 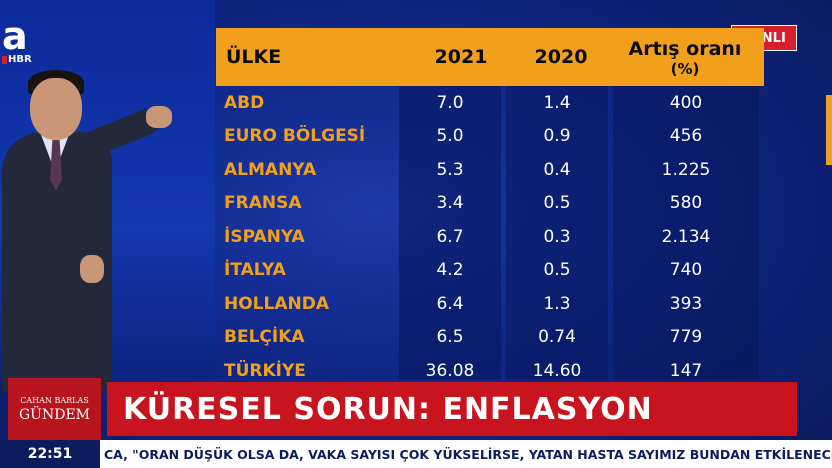 What do you see at coordinates (452, 409) in the screenshot?
I see `headline-bar: KÜRESEL SORUN: ENFLASYON` at bounding box center [452, 409].